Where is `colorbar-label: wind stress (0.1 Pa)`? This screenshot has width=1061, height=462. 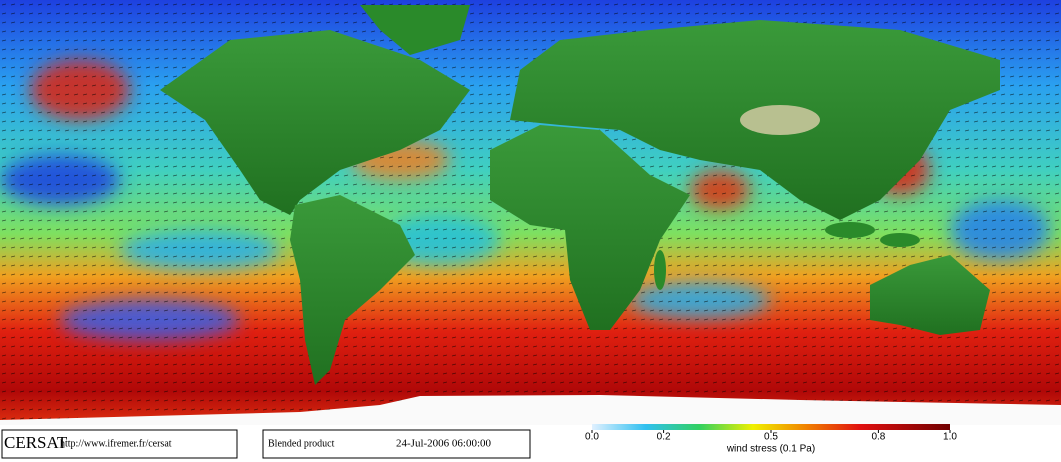
colorbar-label: wind stress (0.1 Pa) is located at coordinates (770, 449).